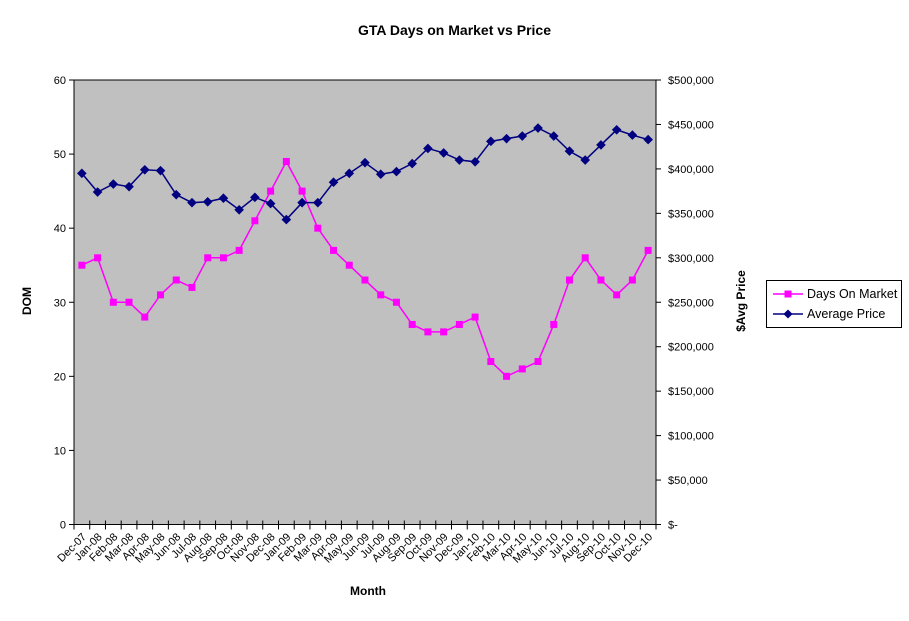  Describe the element at coordinates (846, 314) in the screenshot. I see `legend-label-average-price: Average Price` at that location.